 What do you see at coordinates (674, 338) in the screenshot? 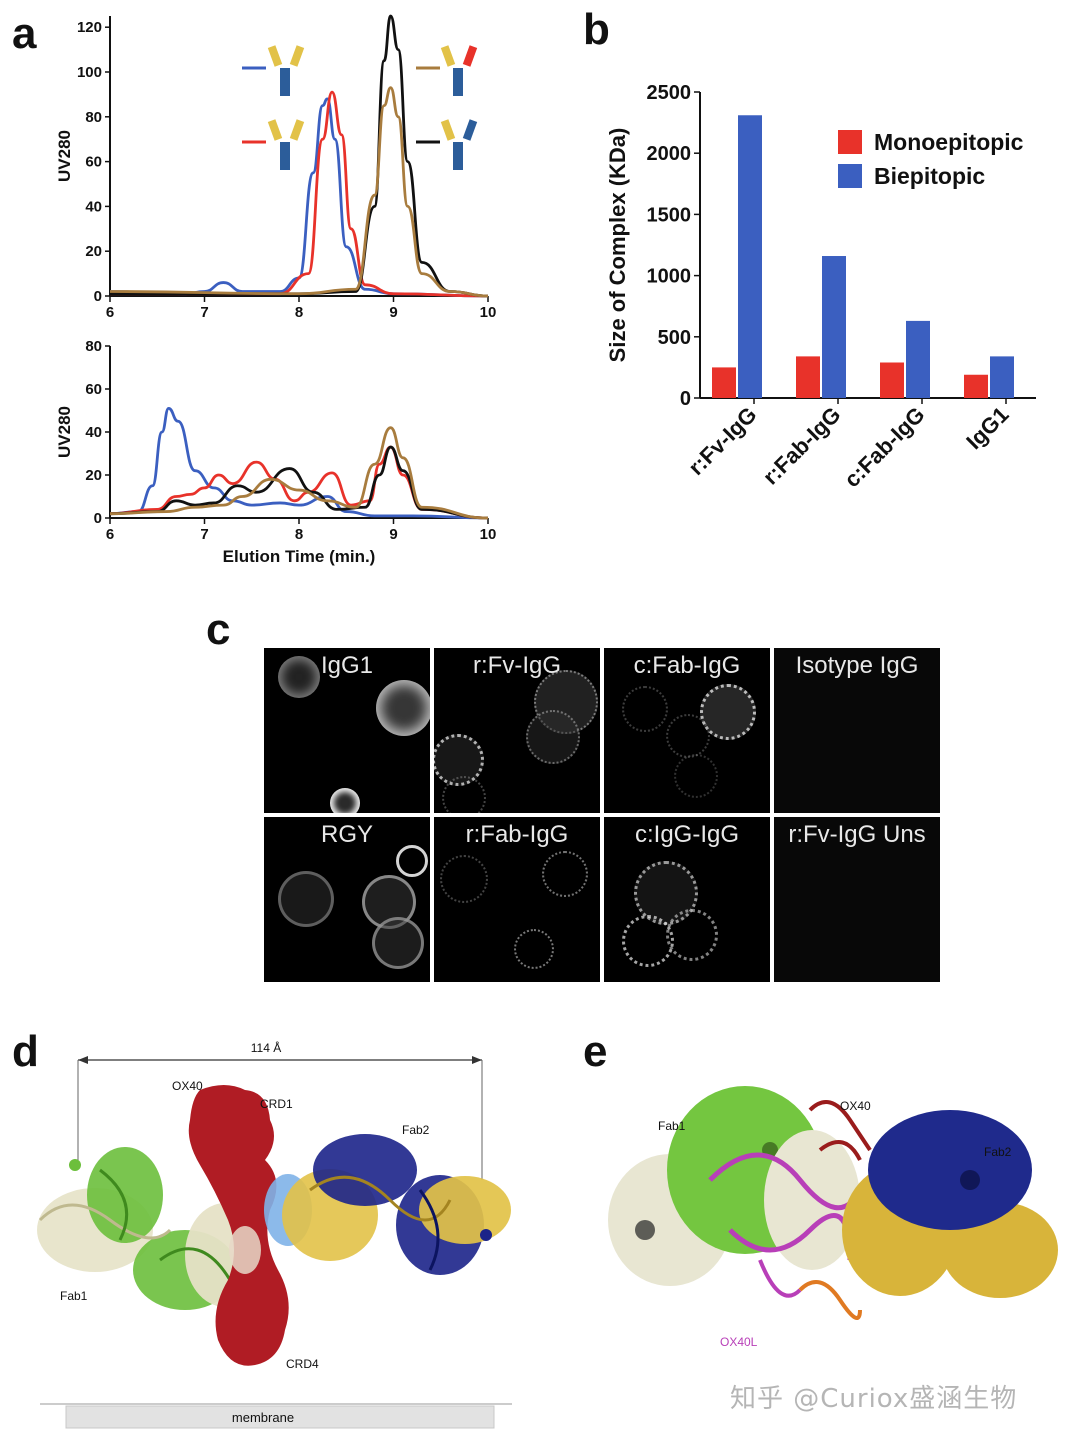
I see `y-tick-label: 500` at bounding box center [674, 338].